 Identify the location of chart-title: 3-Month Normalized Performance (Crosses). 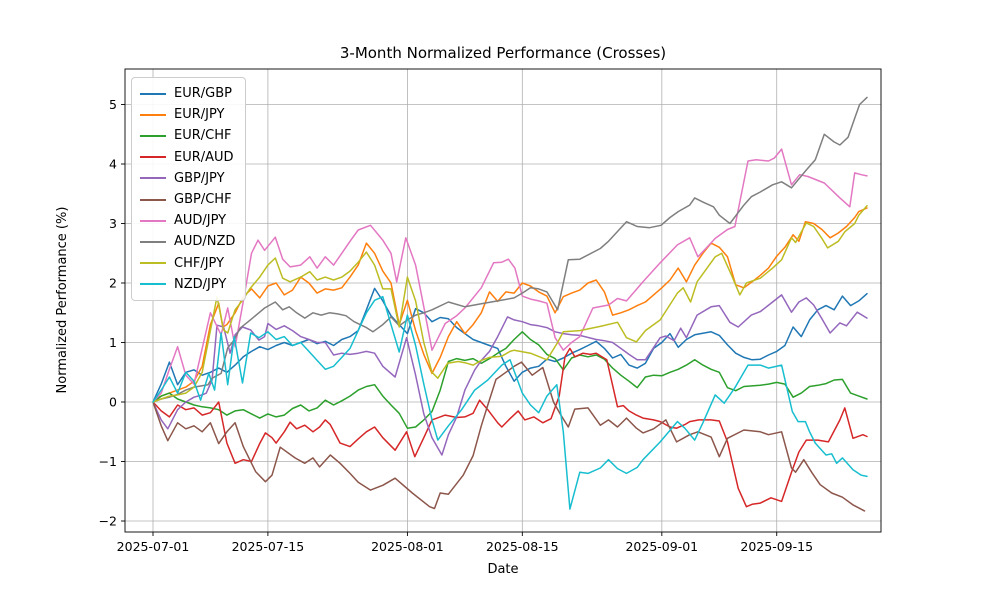
(503, 53).